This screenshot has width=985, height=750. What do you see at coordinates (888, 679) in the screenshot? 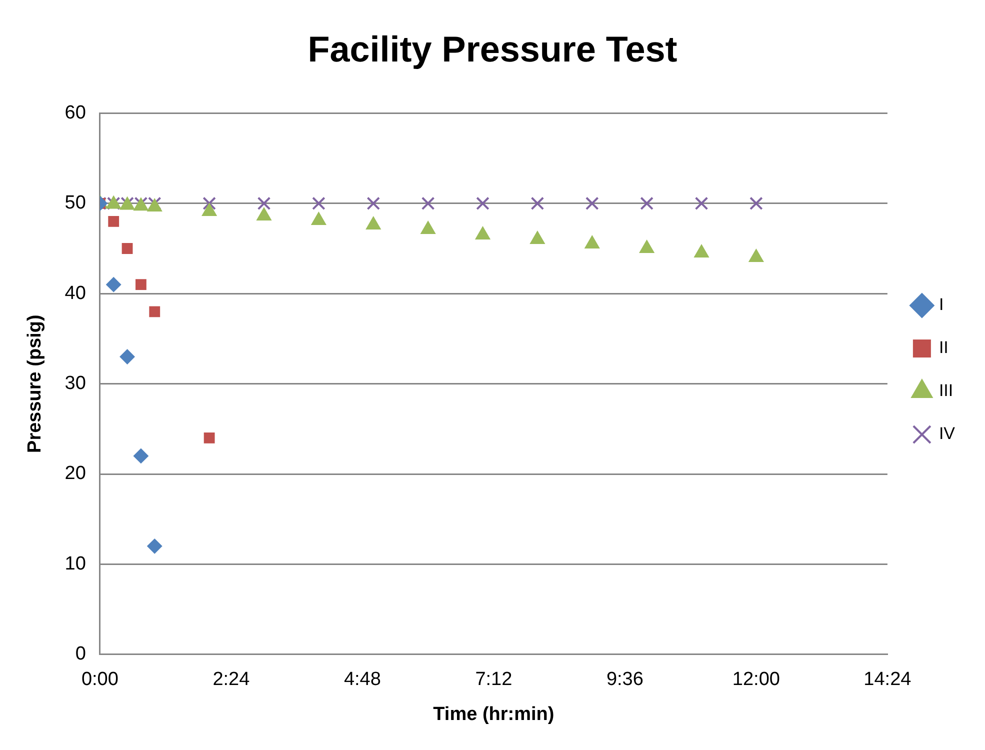
I see `x-tick-label: 14:24` at bounding box center [888, 679].